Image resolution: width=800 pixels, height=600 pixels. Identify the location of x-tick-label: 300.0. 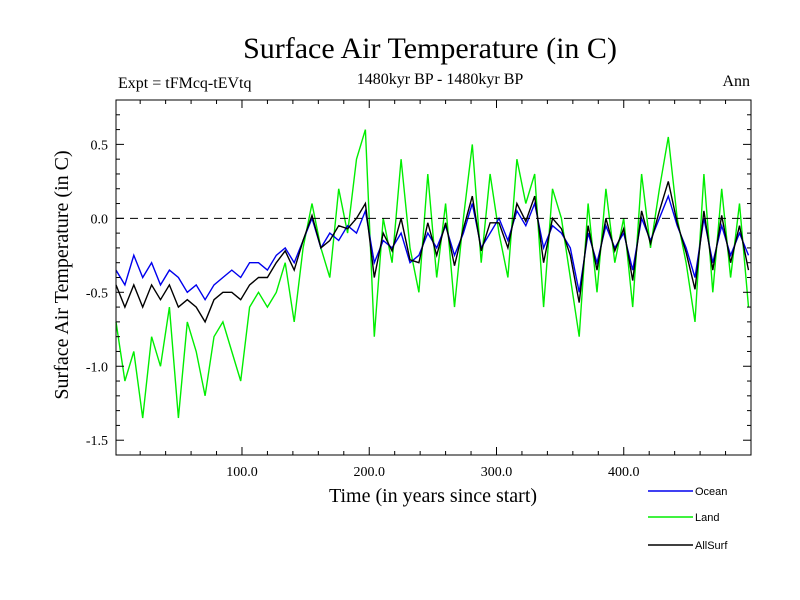
(497, 472).